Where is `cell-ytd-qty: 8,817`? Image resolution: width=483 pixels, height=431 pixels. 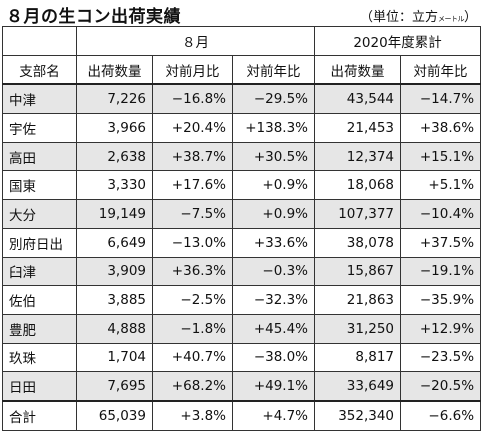
cell-ytd-qty: 8,817 is located at coordinates (358, 357).